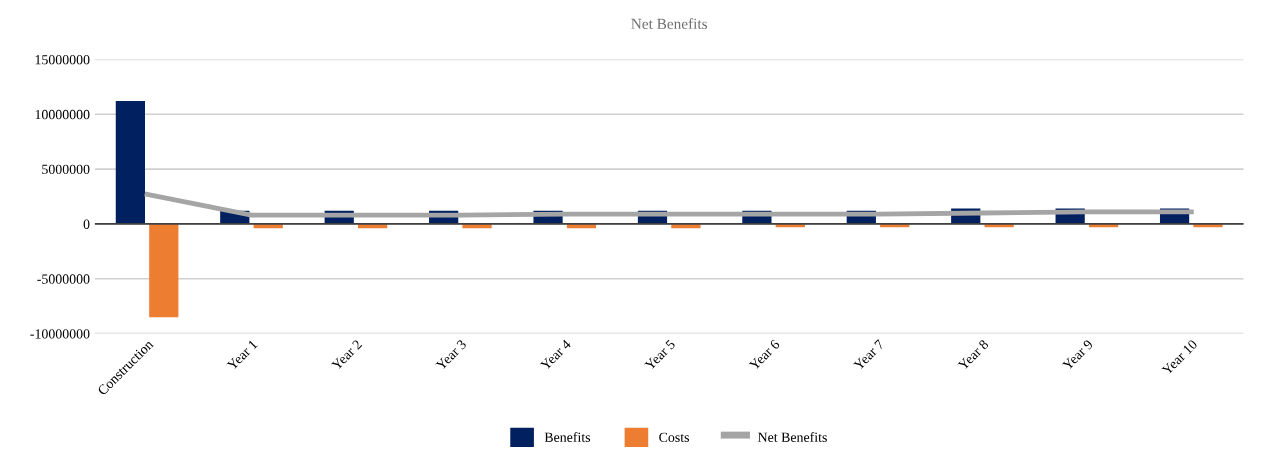 This screenshot has width=1265, height=457. Describe the element at coordinates (555, 354) in the screenshot. I see `x-tick-label: Year 4` at that location.